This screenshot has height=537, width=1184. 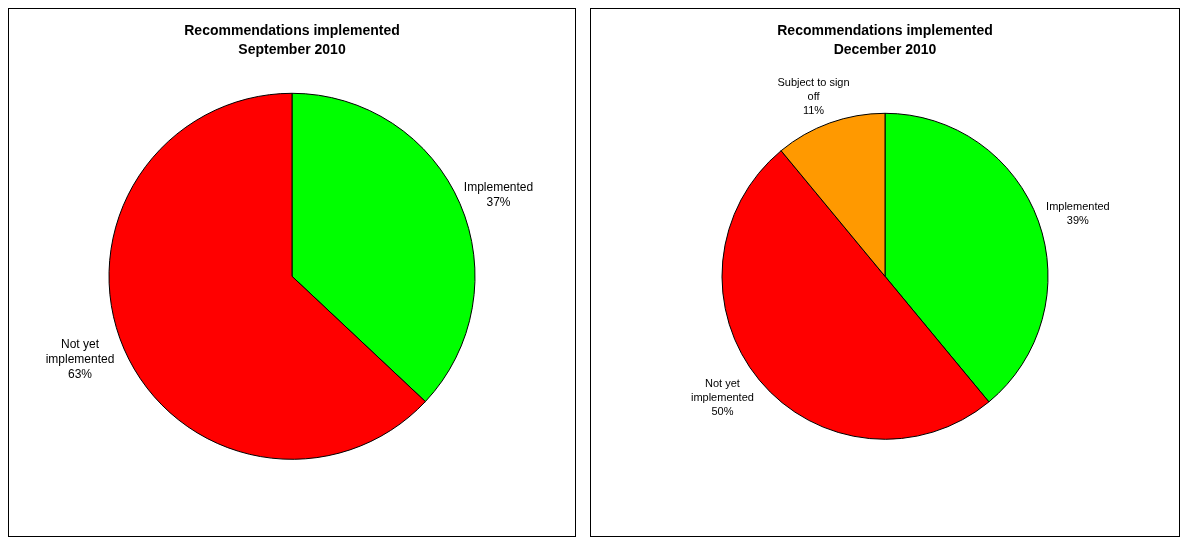 I want to click on data-label: 50%, so click(x=722, y=411).